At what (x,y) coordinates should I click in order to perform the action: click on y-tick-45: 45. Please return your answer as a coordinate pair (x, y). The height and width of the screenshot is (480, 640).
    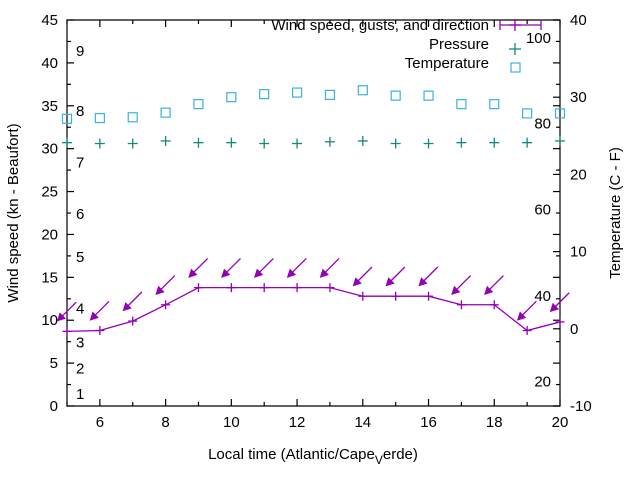
    Looking at the image, I should click on (49, 20).